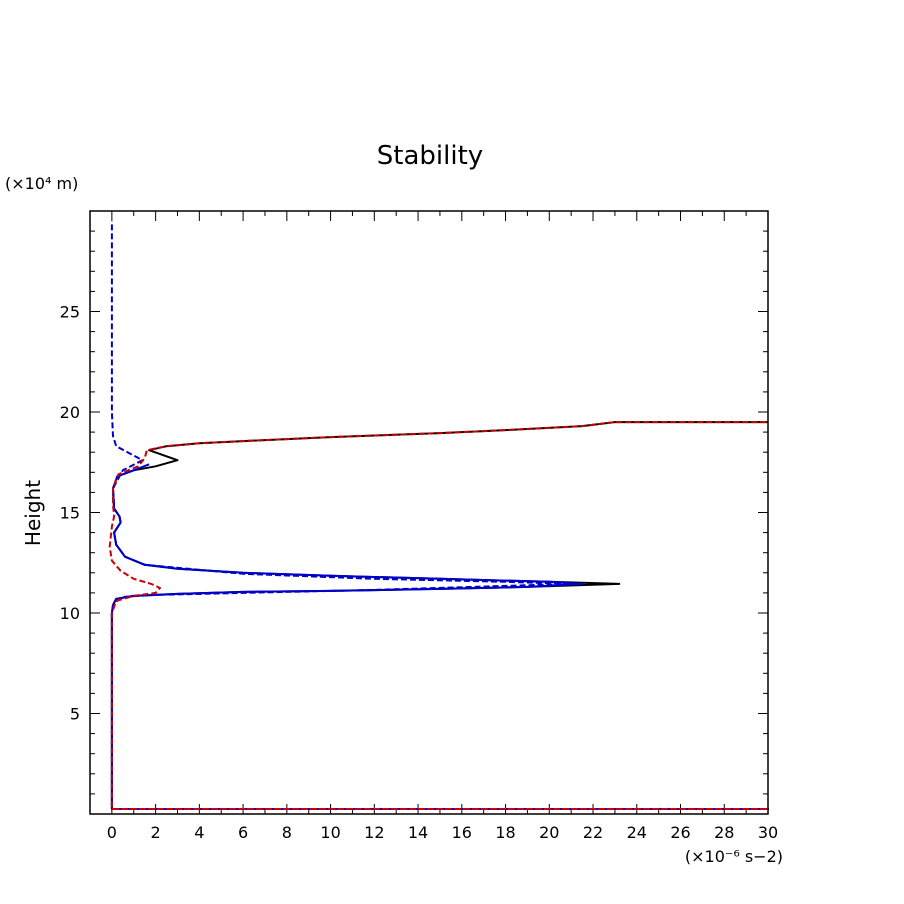 This screenshot has width=904, height=904. What do you see at coordinates (243, 832) in the screenshot?
I see `x-tick-label: 6` at bounding box center [243, 832].